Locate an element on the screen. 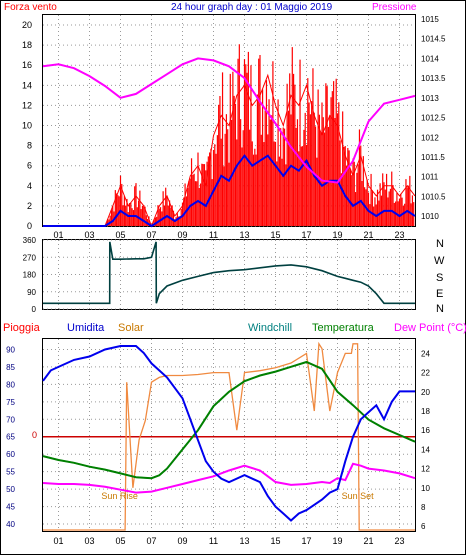 This screenshot has height=555, width=466. y-tick-label: 270 is located at coordinates (30, 257).